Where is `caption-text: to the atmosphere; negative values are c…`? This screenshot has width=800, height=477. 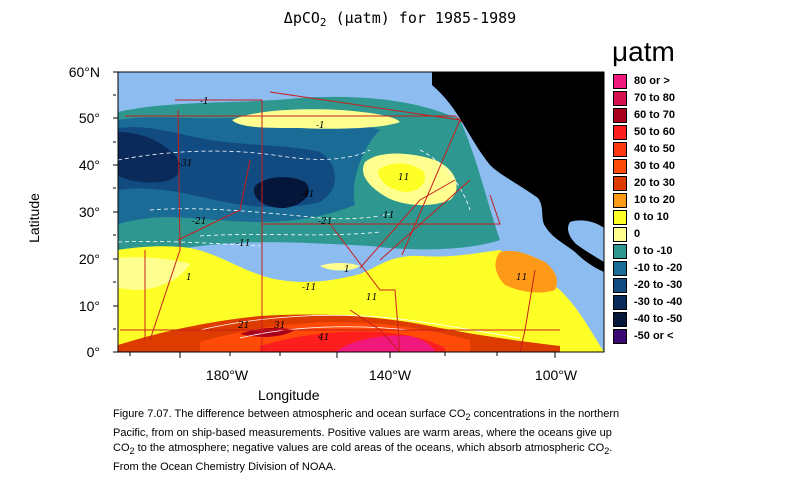 caption-text: to the atmosphere; negative values are c… is located at coordinates (369, 448).